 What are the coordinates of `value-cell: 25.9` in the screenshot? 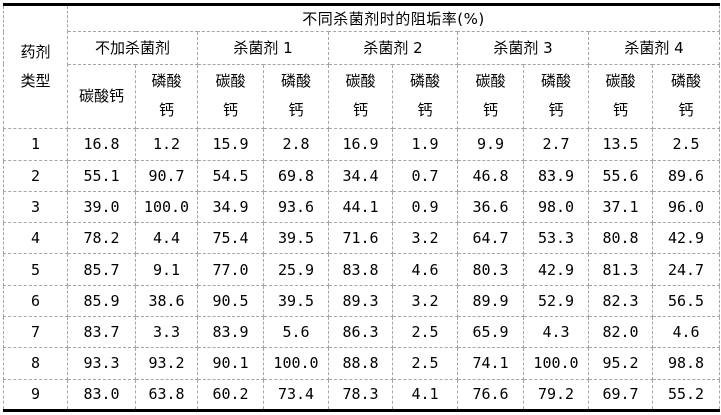 It's located at (296, 269).